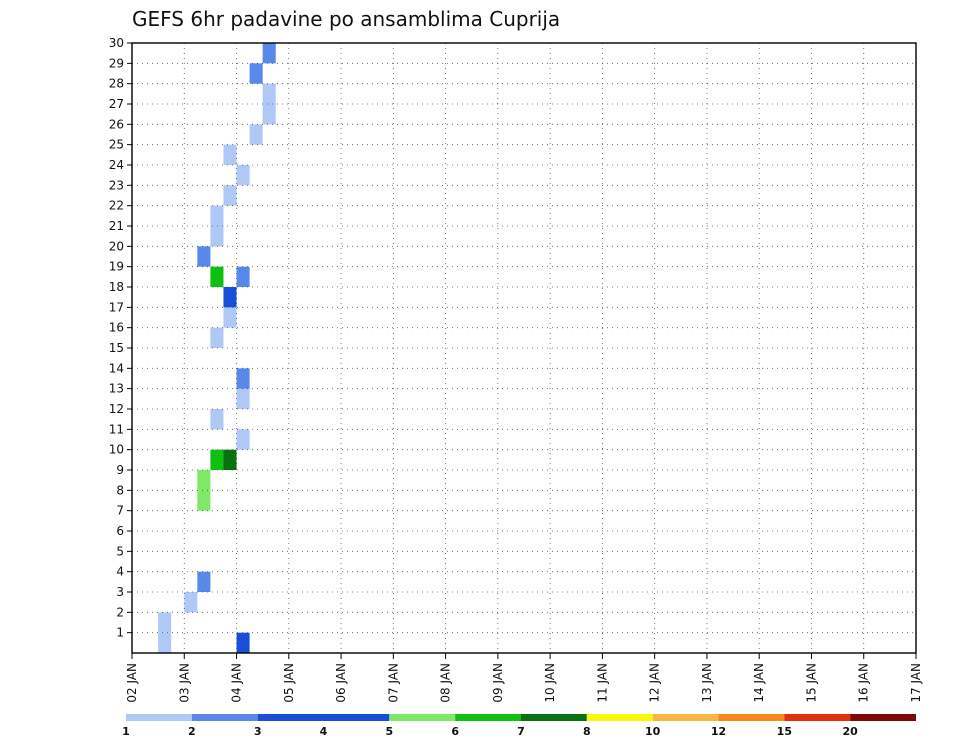 This screenshot has width=960, height=742. What do you see at coordinates (341, 683) in the screenshot?
I see `x-tick-label: 06 JAN` at bounding box center [341, 683].